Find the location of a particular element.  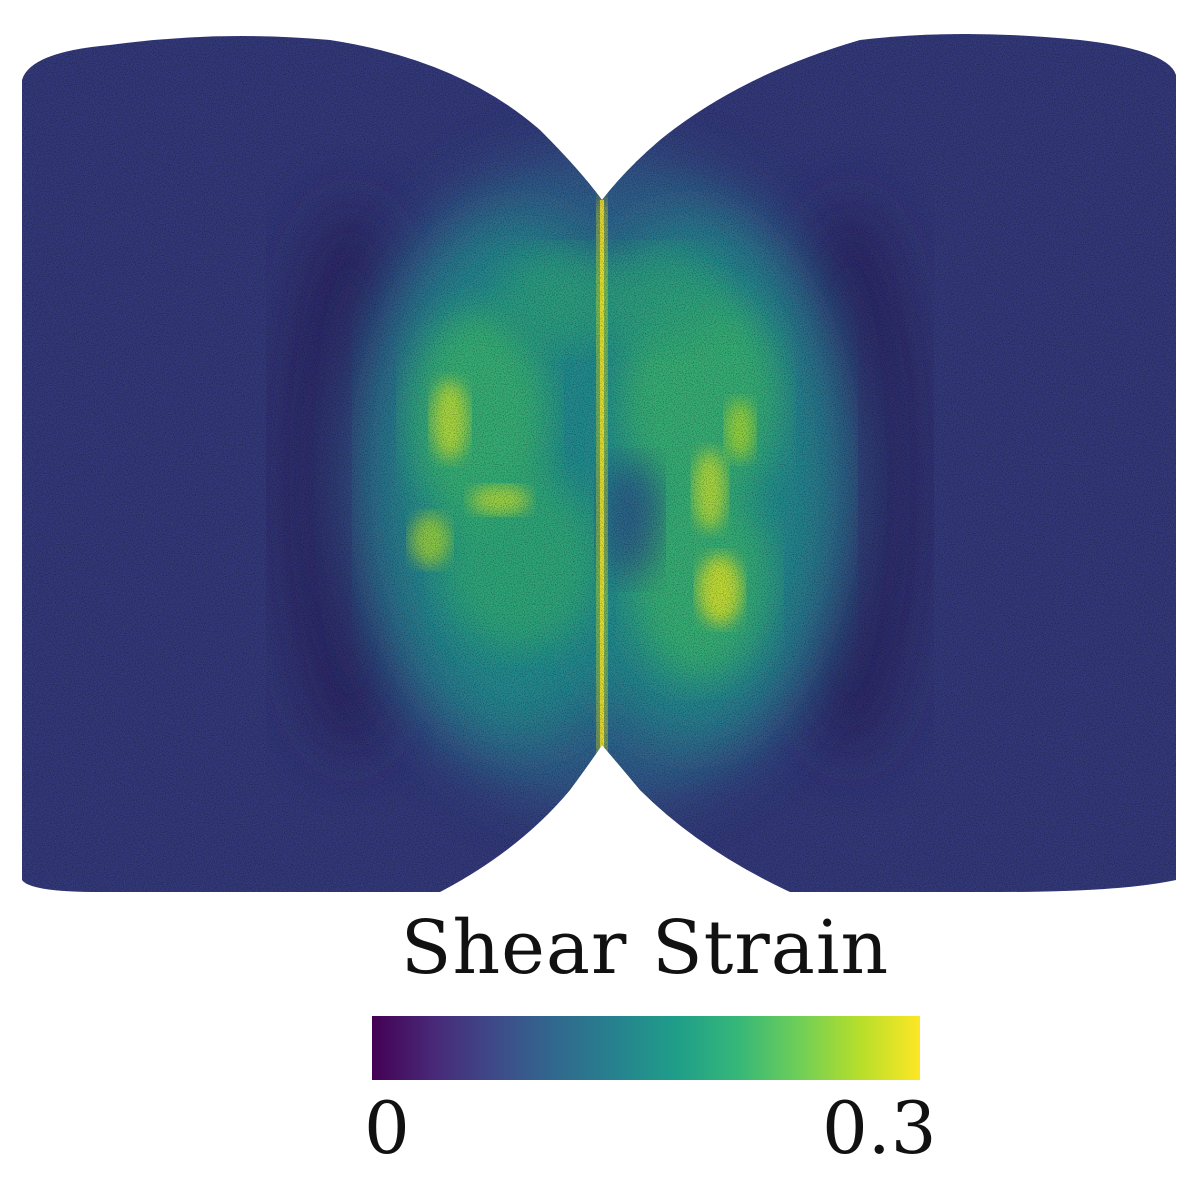

colorbar-gradient is located at coordinates (646, 1048).